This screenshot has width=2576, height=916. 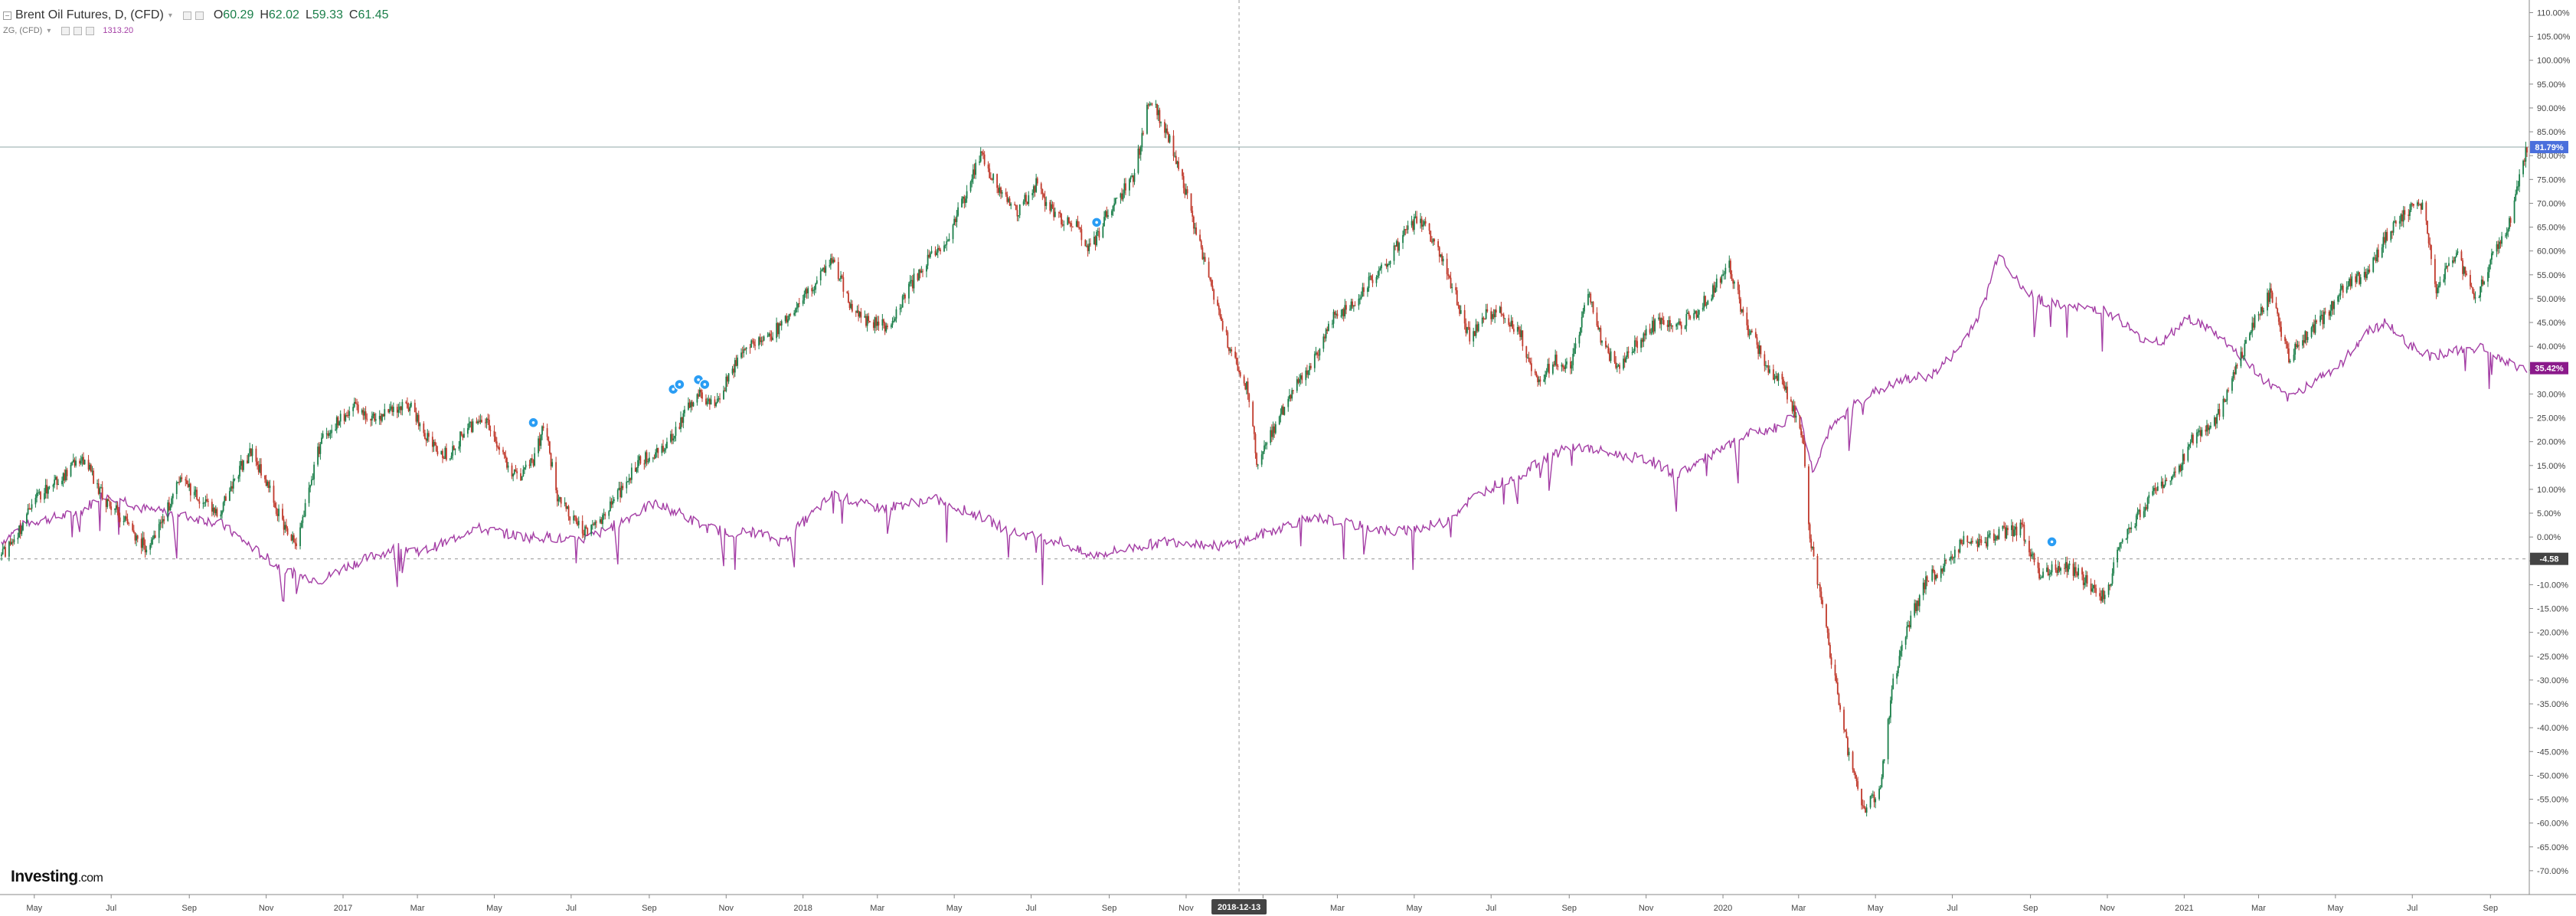 I want to click on series-settings-icon, so click(x=199, y=15).